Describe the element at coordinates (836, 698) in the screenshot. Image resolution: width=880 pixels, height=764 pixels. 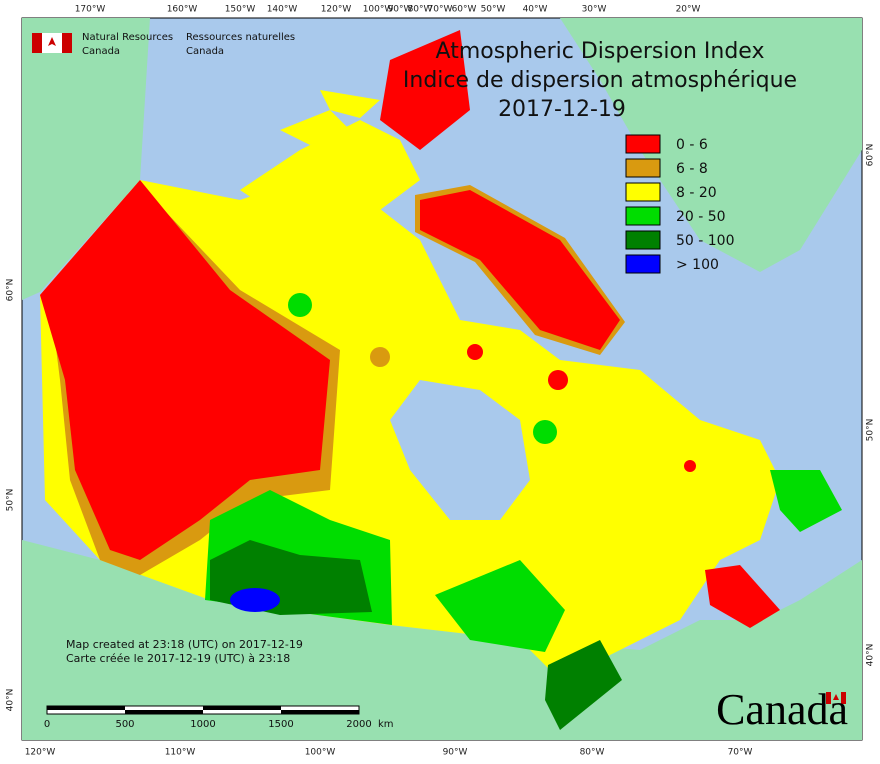
I see `wordmark-flag` at that location.